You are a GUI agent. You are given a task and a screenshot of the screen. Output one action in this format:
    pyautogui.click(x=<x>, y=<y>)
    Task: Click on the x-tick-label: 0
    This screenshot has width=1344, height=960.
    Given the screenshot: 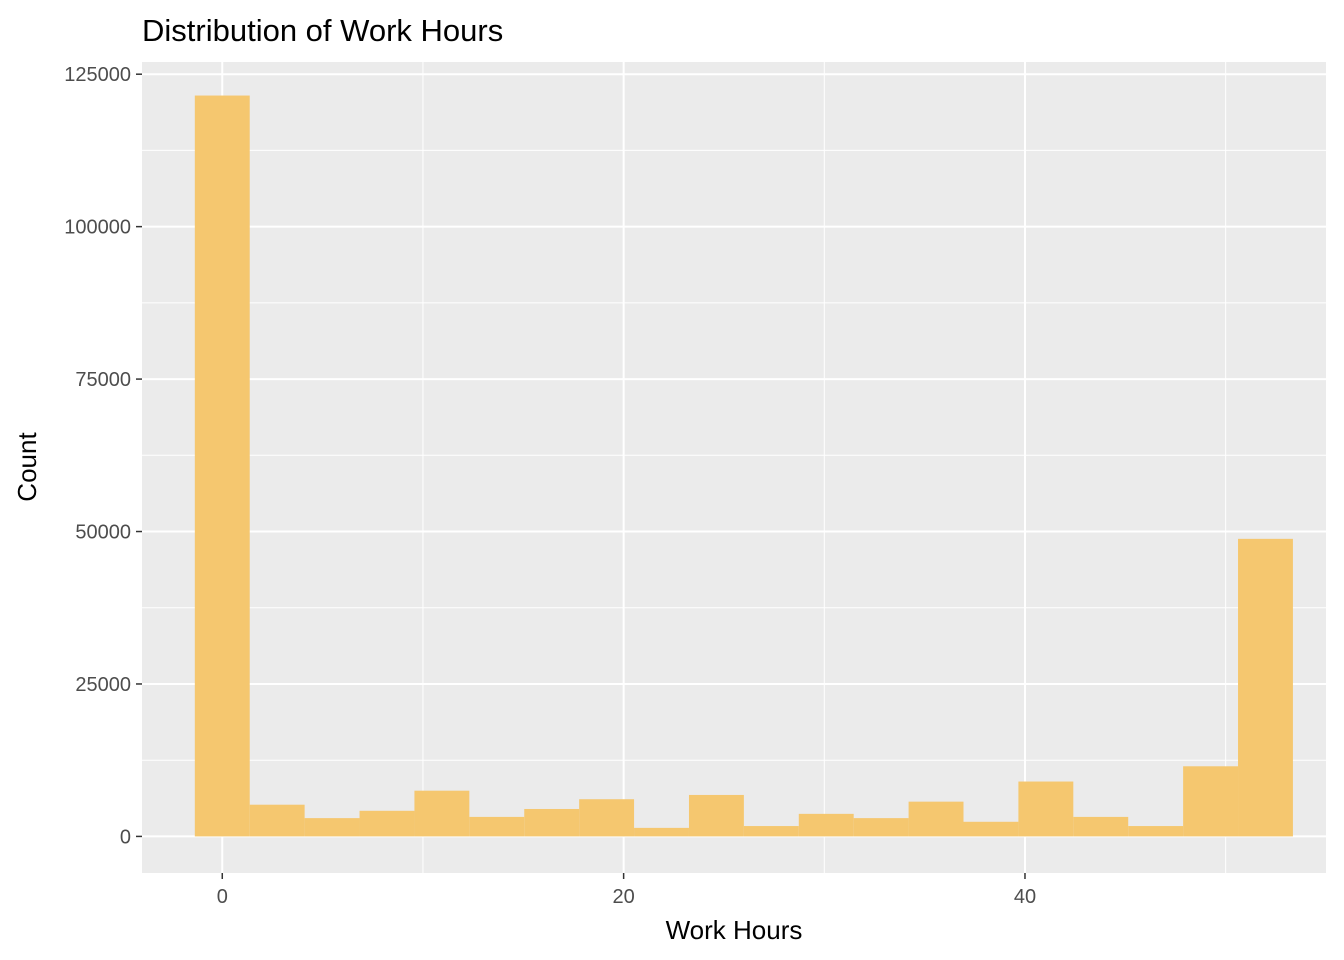 What is the action you would take?
    pyautogui.click(x=222, y=897)
    